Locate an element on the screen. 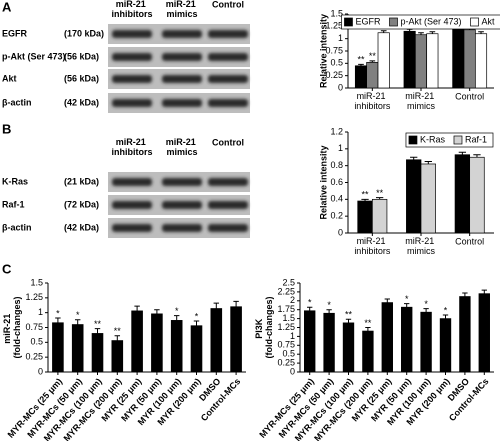 This screenshot has width=500, height=441. y-tick-label: 0.2 is located at coordinates (336, 216).